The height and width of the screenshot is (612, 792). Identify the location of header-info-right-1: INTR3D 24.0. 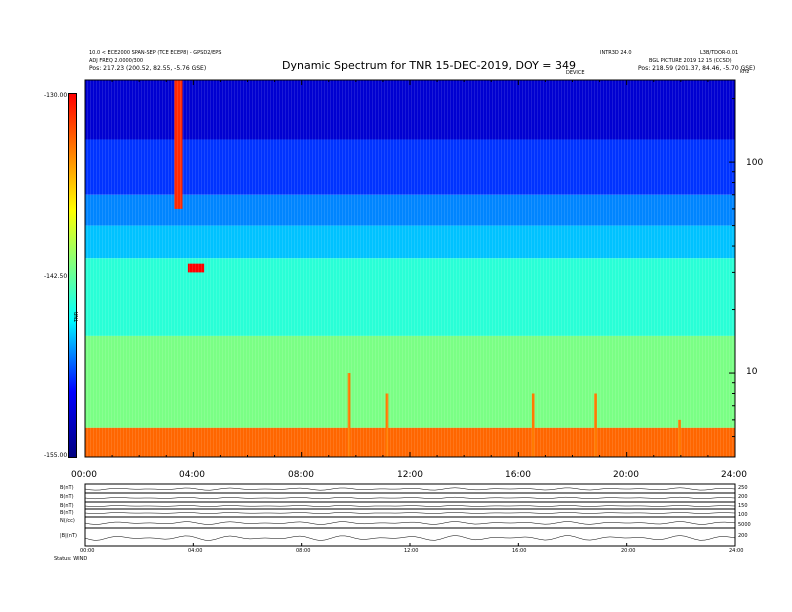
(616, 53).